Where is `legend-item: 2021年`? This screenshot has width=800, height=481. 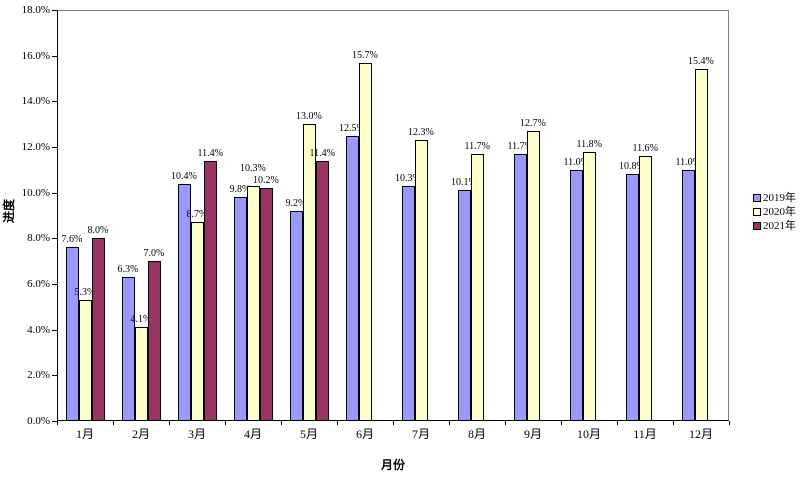
legend-item: 2021年 is located at coordinates (774, 226).